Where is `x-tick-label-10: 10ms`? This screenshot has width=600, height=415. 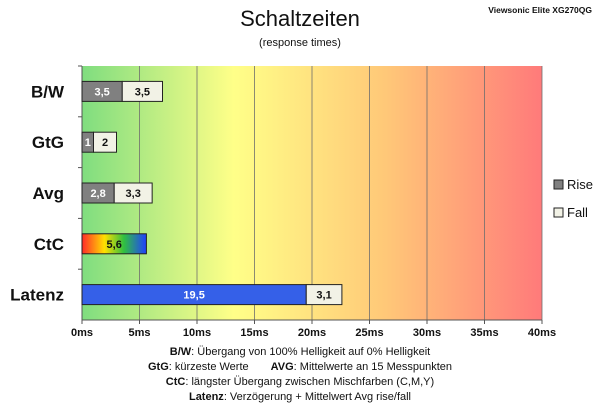 x-tick-label-10: 10ms is located at coordinates (197, 333).